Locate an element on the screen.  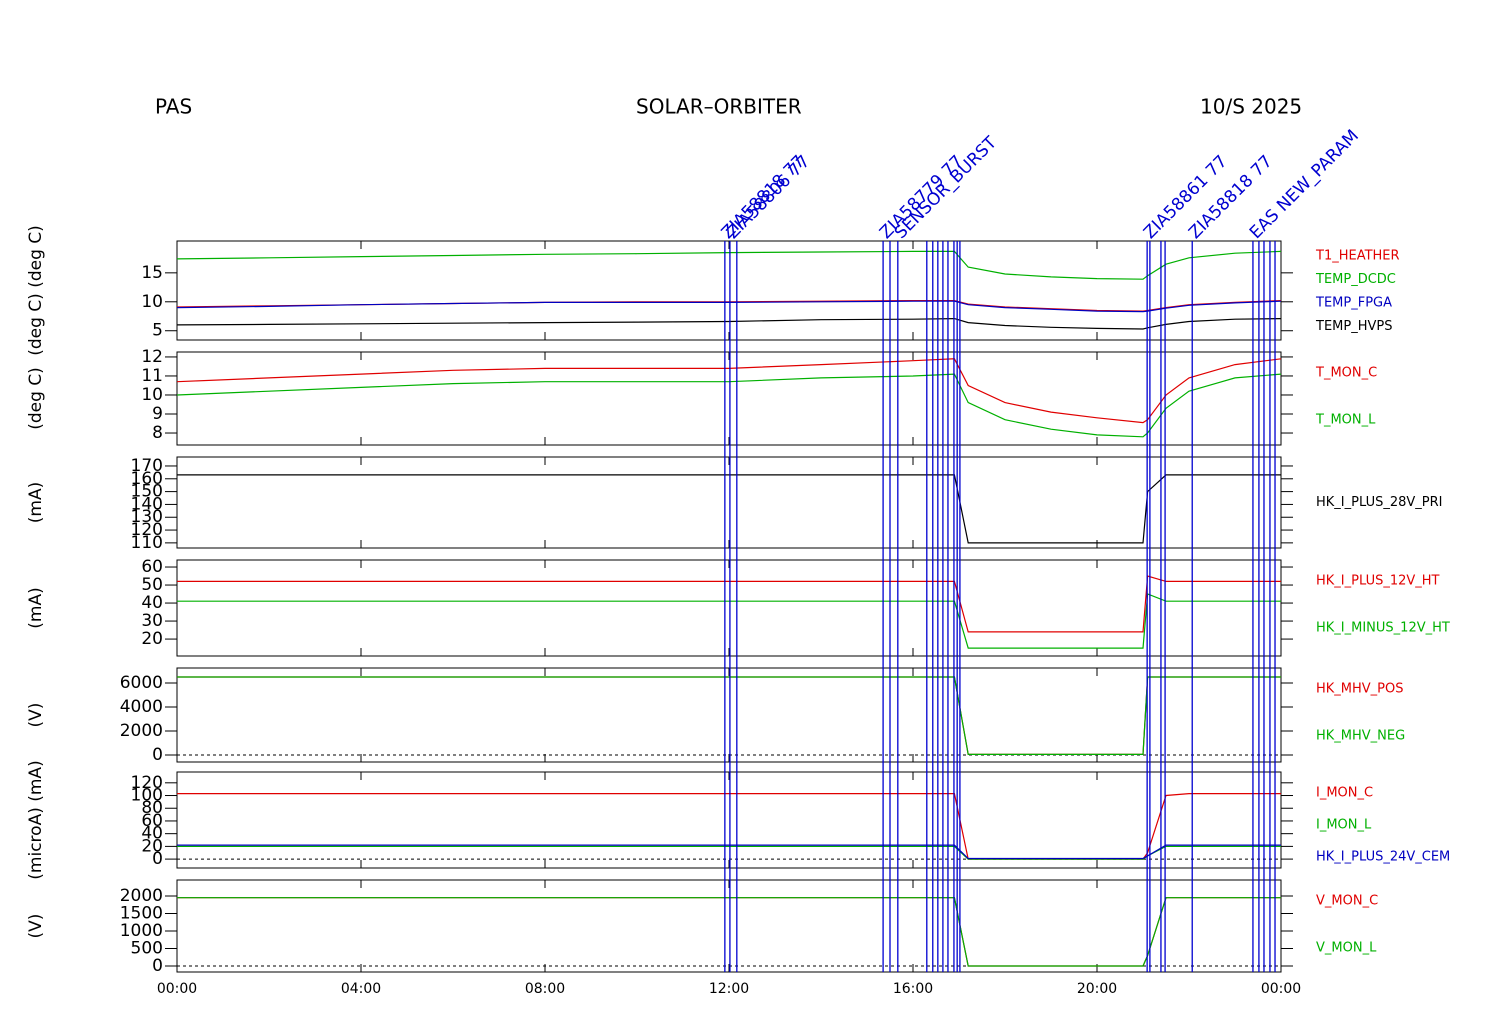
x-tick-label: 16:00 is located at coordinates (913, 989).